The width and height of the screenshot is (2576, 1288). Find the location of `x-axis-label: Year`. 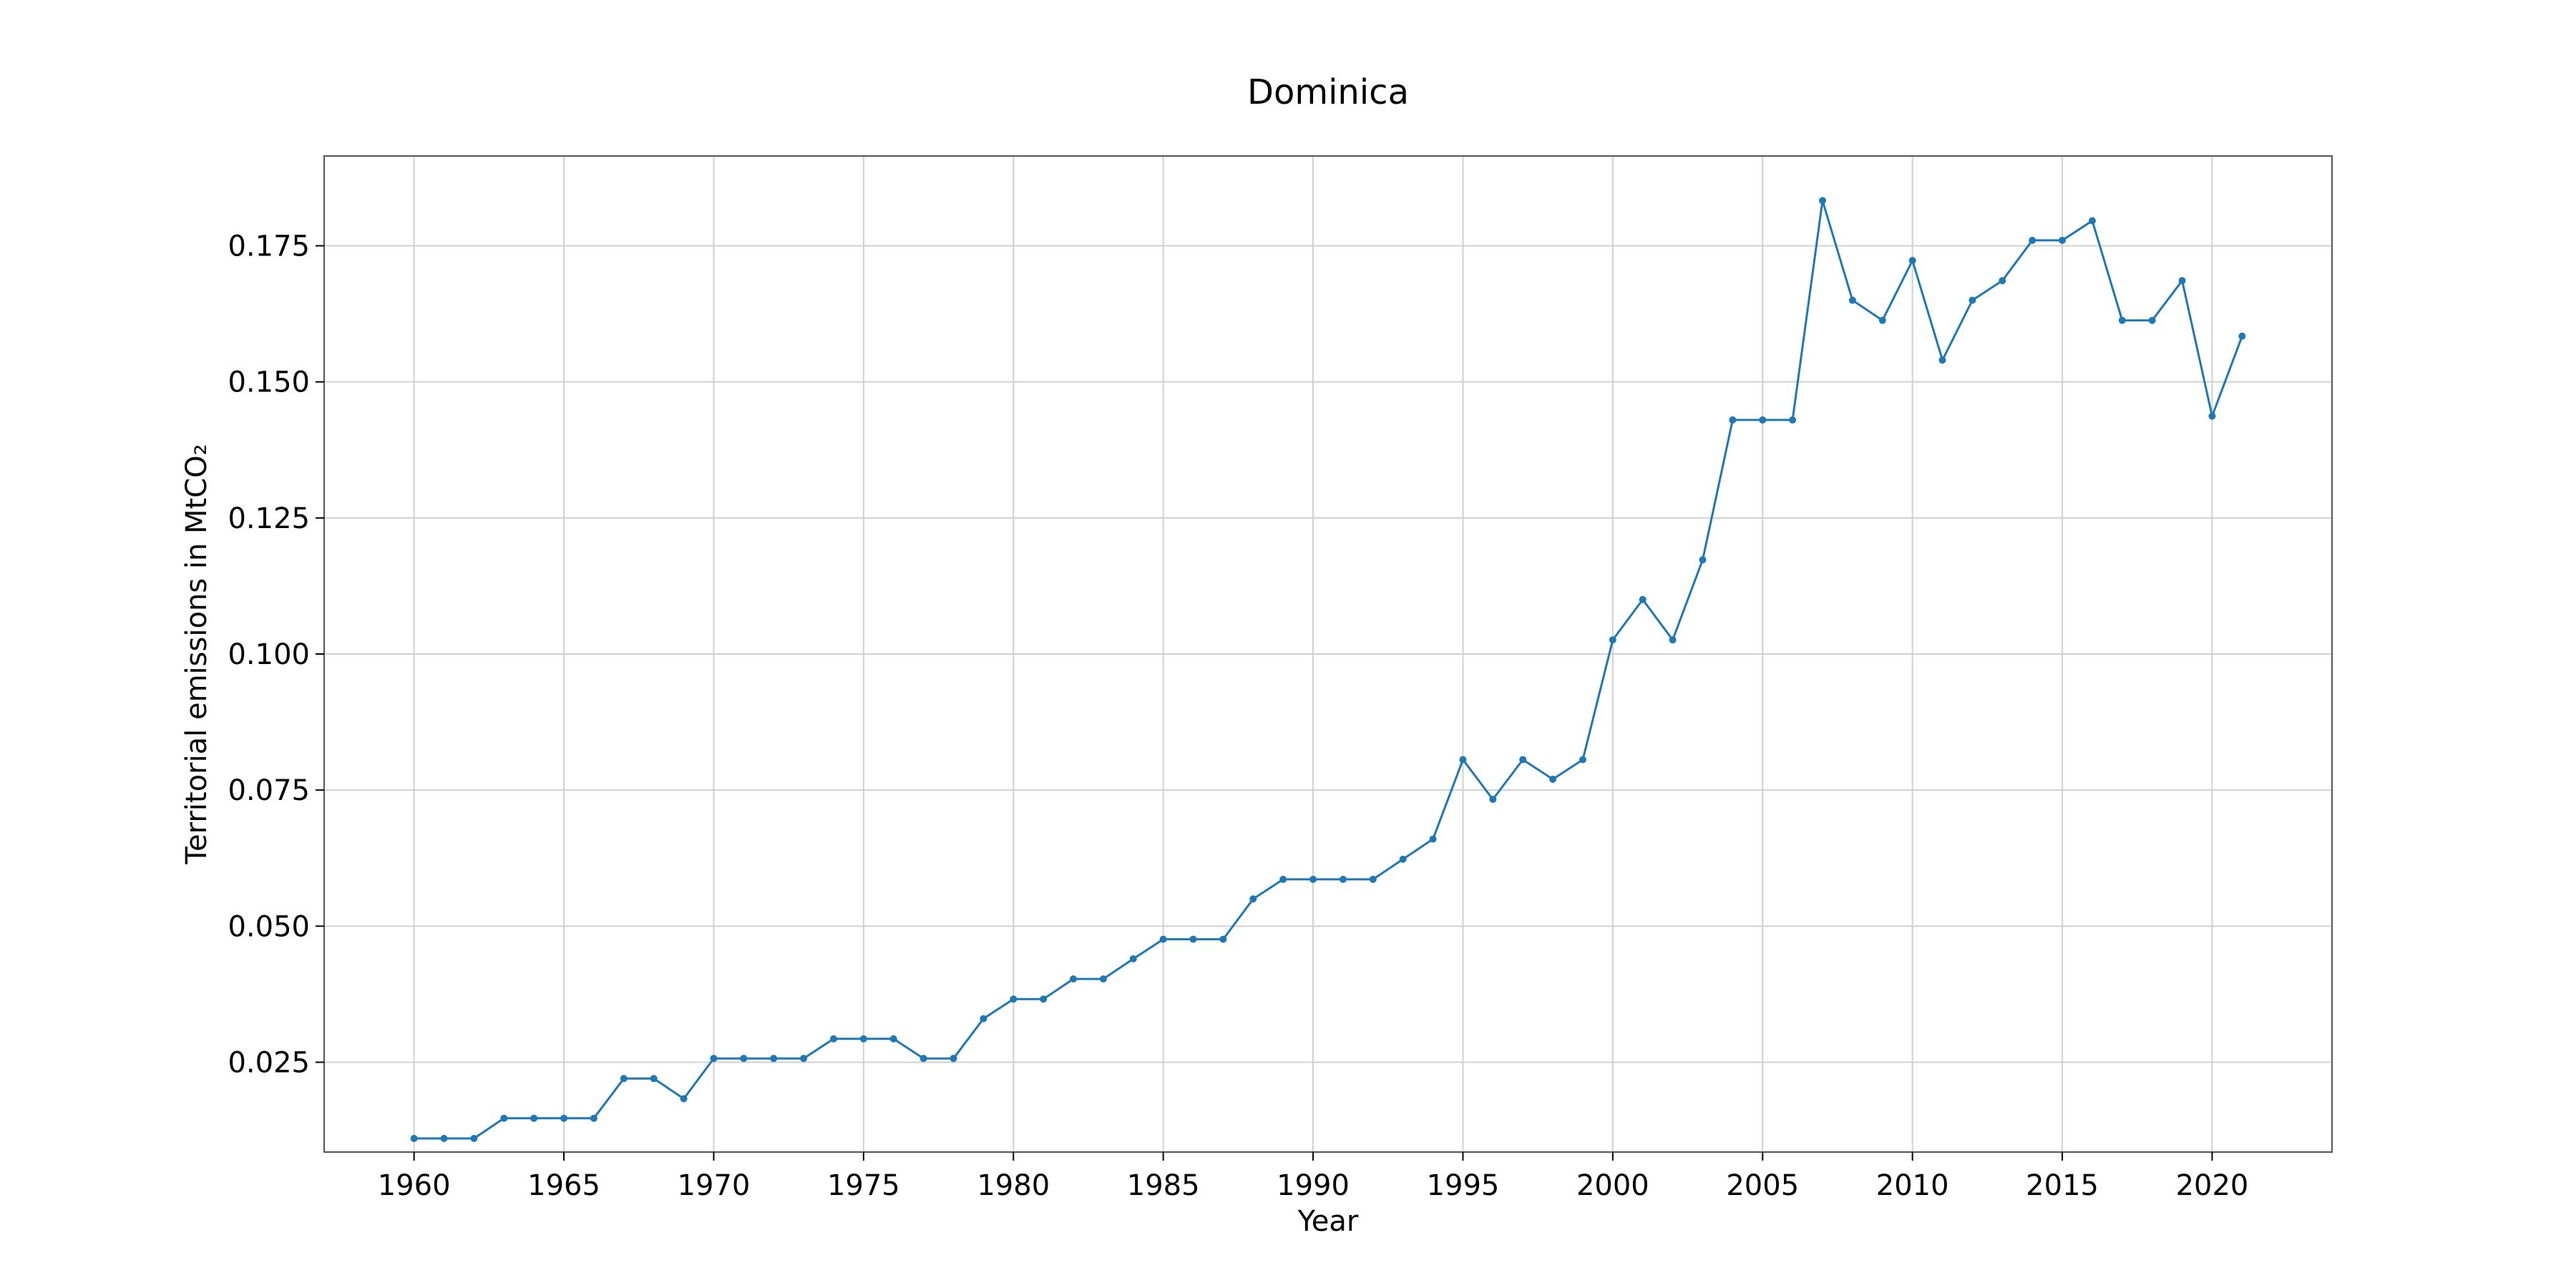

x-axis-label: Year is located at coordinates (1328, 1221).